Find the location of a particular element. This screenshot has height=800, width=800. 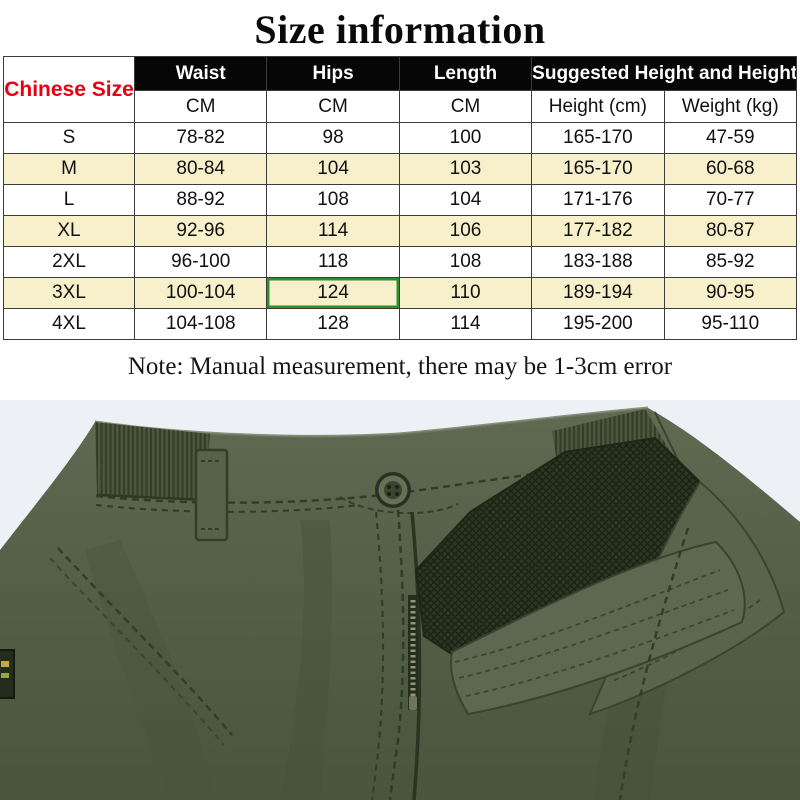

brand-tag is located at coordinates (7, 674).